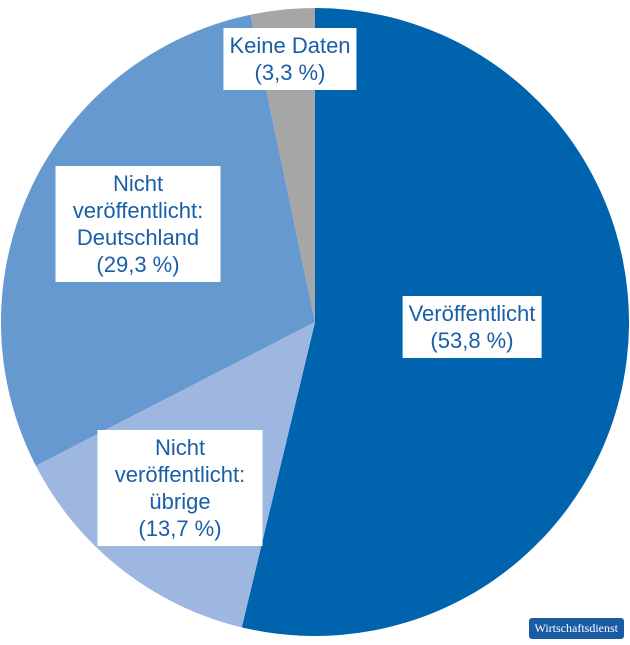 Image resolution: width=630 pixels, height=645 pixels. What do you see at coordinates (180, 474) in the screenshot?
I see `category: Nicht veröffentlicht: übrige` at bounding box center [180, 474].